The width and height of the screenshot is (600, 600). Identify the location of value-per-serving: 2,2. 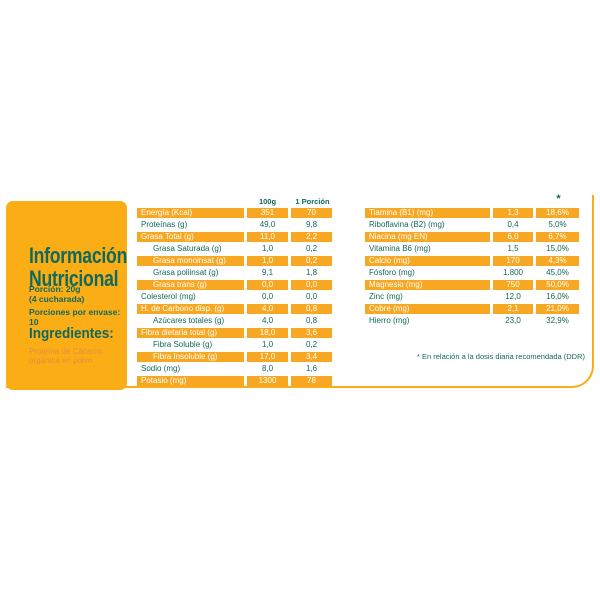
(311, 237).